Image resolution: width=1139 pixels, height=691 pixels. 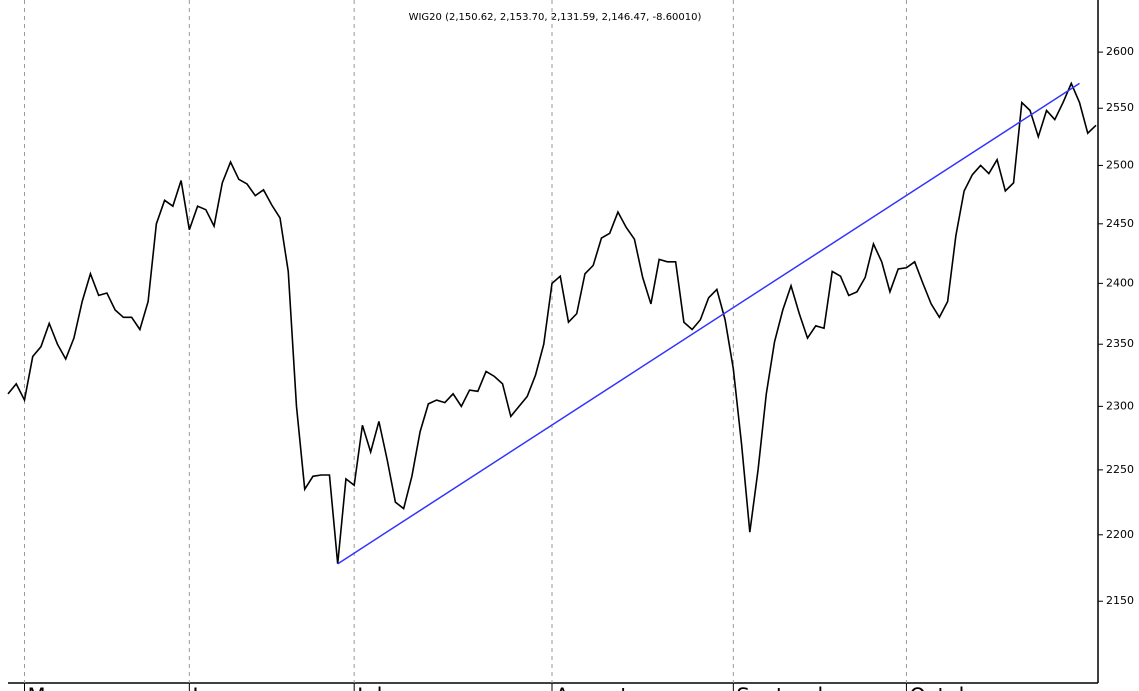 What do you see at coordinates (1120, 164) in the screenshot?
I see `y-tick-label: 2500` at bounding box center [1120, 164].